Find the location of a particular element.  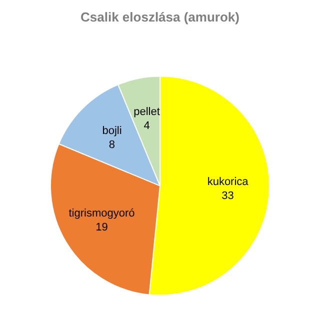

data-label: 19 is located at coordinates (102, 228).